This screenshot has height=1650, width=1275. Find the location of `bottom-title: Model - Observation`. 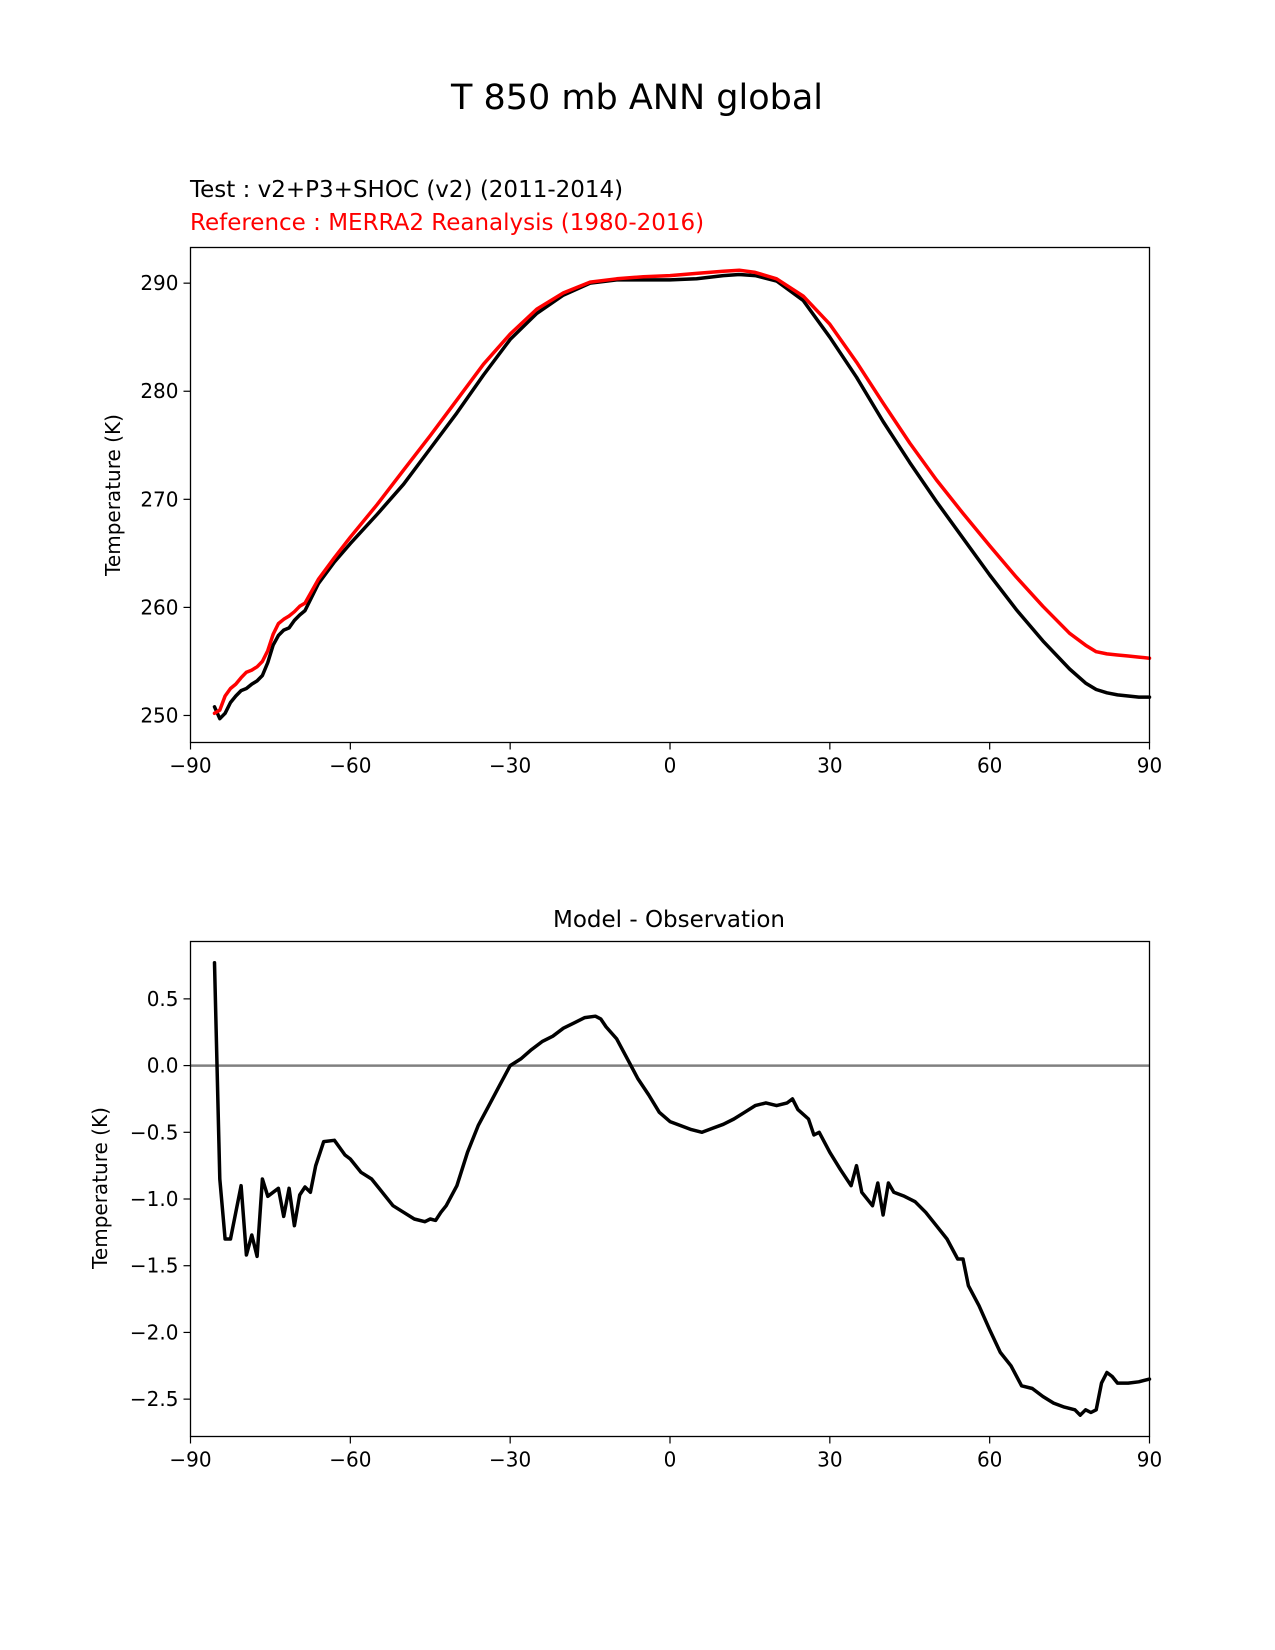

bottom-title: Model - Observation is located at coordinates (669, 920).